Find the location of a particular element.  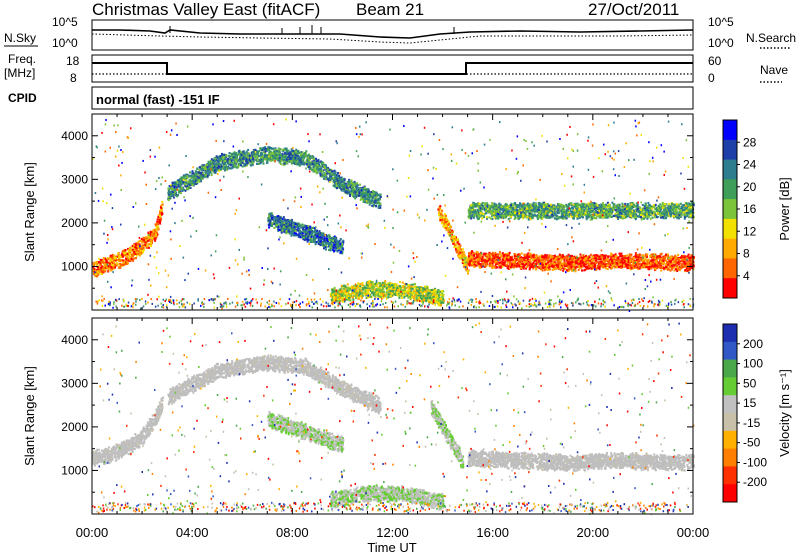

nave-tick-bottom: 0 is located at coordinates (711, 78).